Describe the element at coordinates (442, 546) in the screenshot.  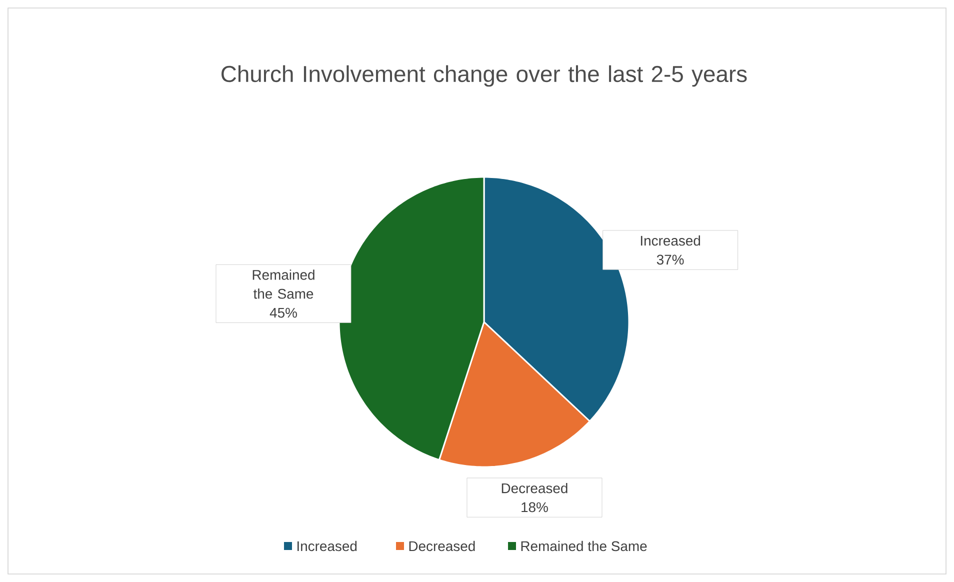
I see `legend-label: Decreased` at that location.